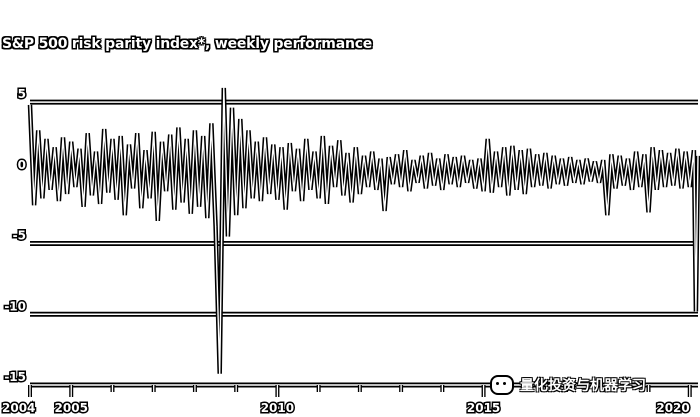 This screenshot has height=417, width=700. What do you see at coordinates (15, 306) in the screenshot?
I see `y-tick-label: -10` at bounding box center [15, 306].